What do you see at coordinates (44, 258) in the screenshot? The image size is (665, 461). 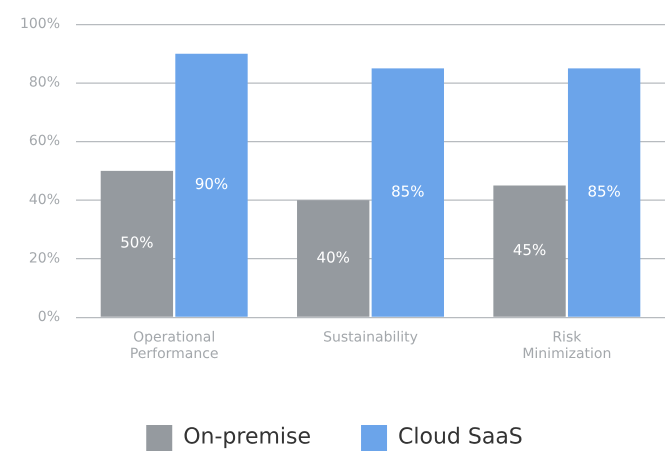 I see `y-tick-label: 20%` at bounding box center [44, 258].